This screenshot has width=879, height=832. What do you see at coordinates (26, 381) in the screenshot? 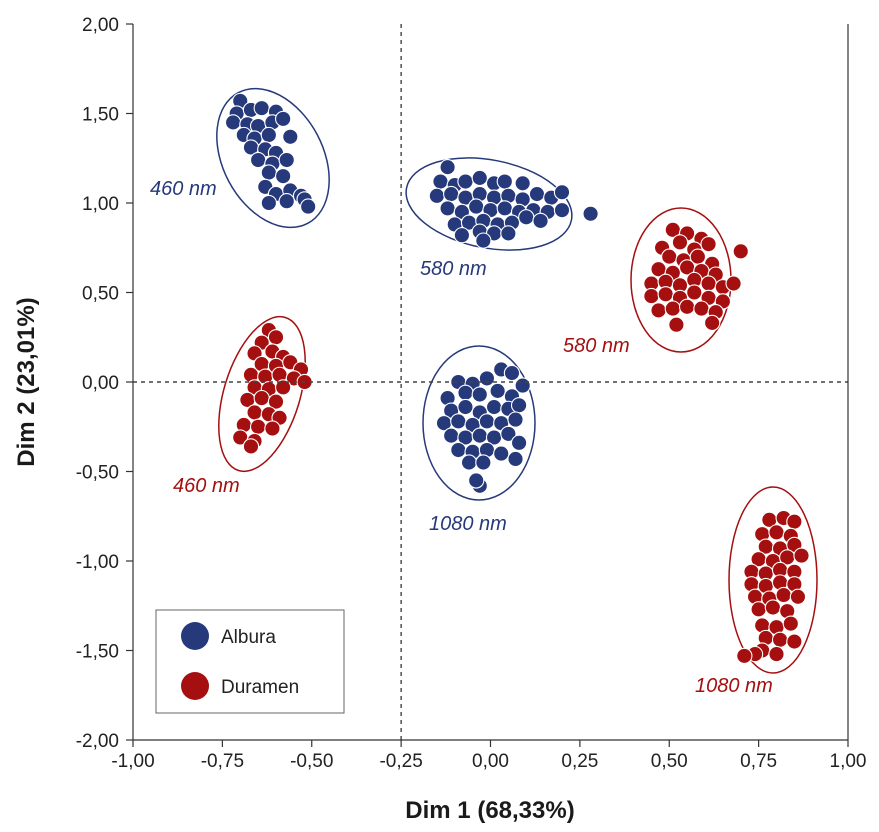
I see `y-axis-title: Dim 2 (23,01%)` at bounding box center [26, 381].